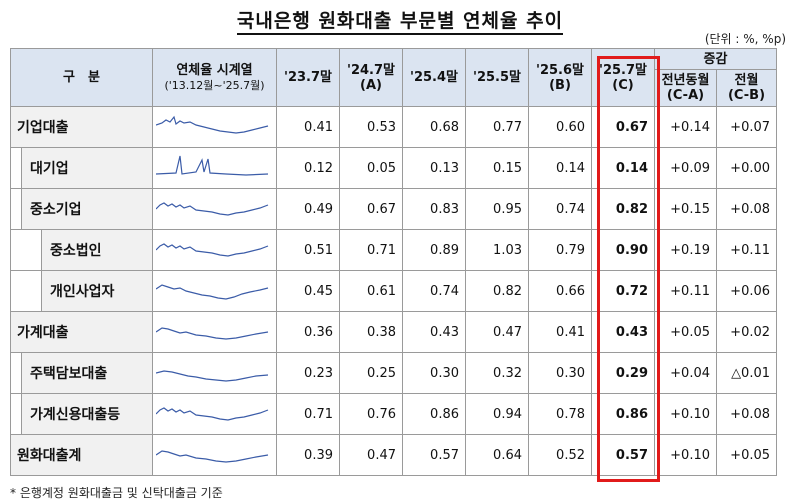 The image size is (800, 504). Describe the element at coordinates (623, 373) in the screenshot. I see `value-cell: 0.29` at that location.